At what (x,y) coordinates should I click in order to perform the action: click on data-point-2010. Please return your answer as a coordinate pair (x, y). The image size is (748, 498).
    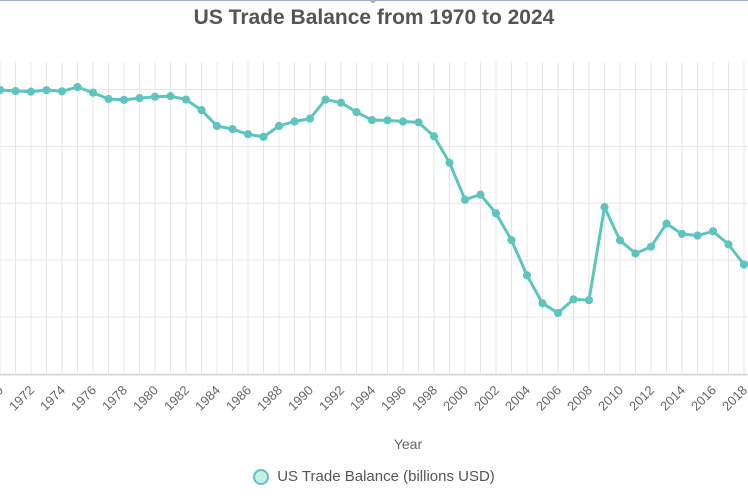
    Looking at the image, I should click on (620, 240).